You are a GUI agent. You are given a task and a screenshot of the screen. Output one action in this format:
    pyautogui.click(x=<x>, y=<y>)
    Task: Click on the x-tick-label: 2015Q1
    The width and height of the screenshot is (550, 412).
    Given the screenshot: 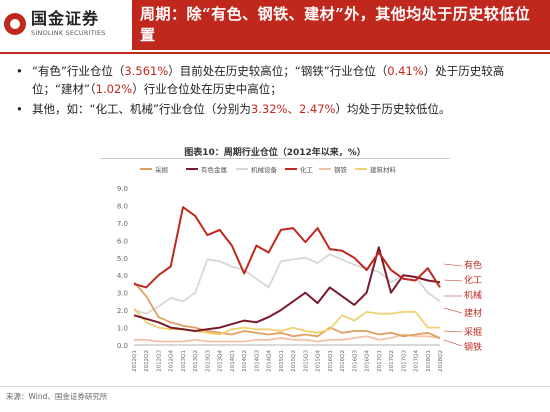 What is the action you would take?
    pyautogui.click(x=282, y=361)
    